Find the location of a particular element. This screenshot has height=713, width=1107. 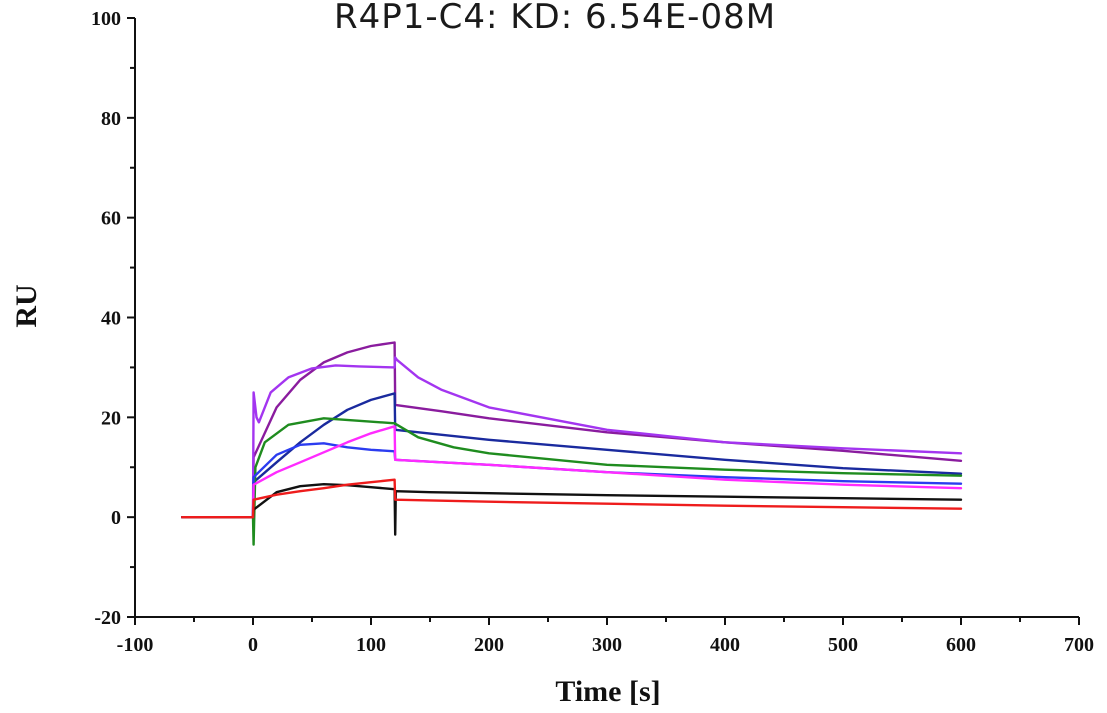

x-tick-label: 600 is located at coordinates (961, 645).